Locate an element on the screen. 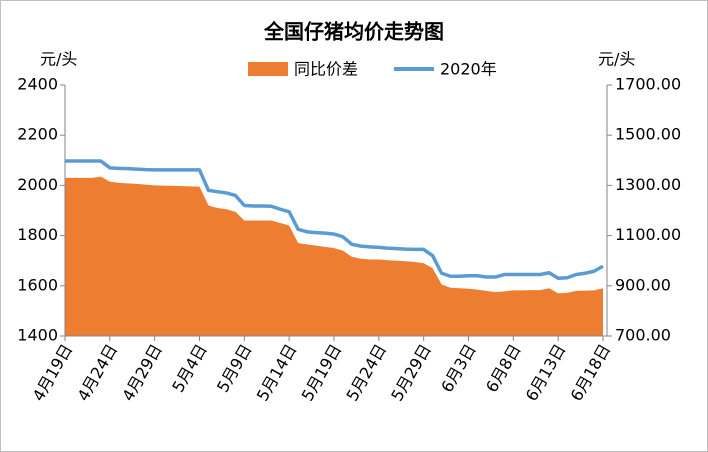 The height and width of the screenshot is (452, 708). legend-swatch is located at coordinates (268, 69).